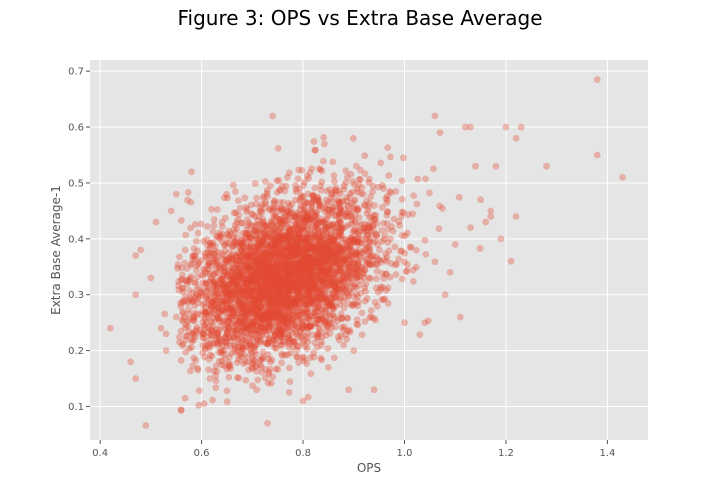 Image resolution: width=720 pixels, height=504 pixels. Describe the element at coordinates (56, 250) in the screenshot. I see `y-axis-label: Extra Base Average-1` at that location.